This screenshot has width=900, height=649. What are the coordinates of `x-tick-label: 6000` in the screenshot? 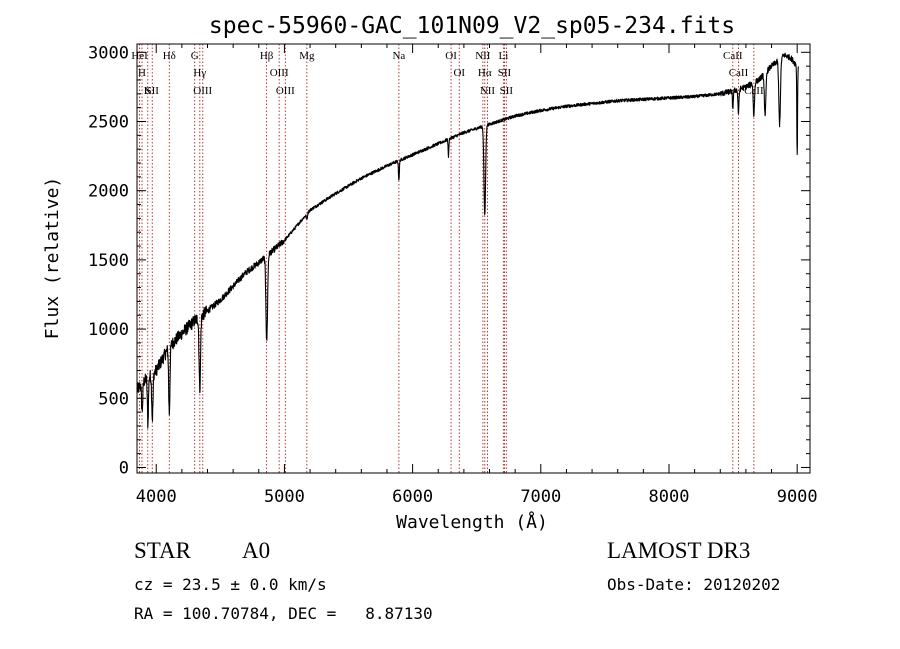 It's located at (412, 497).